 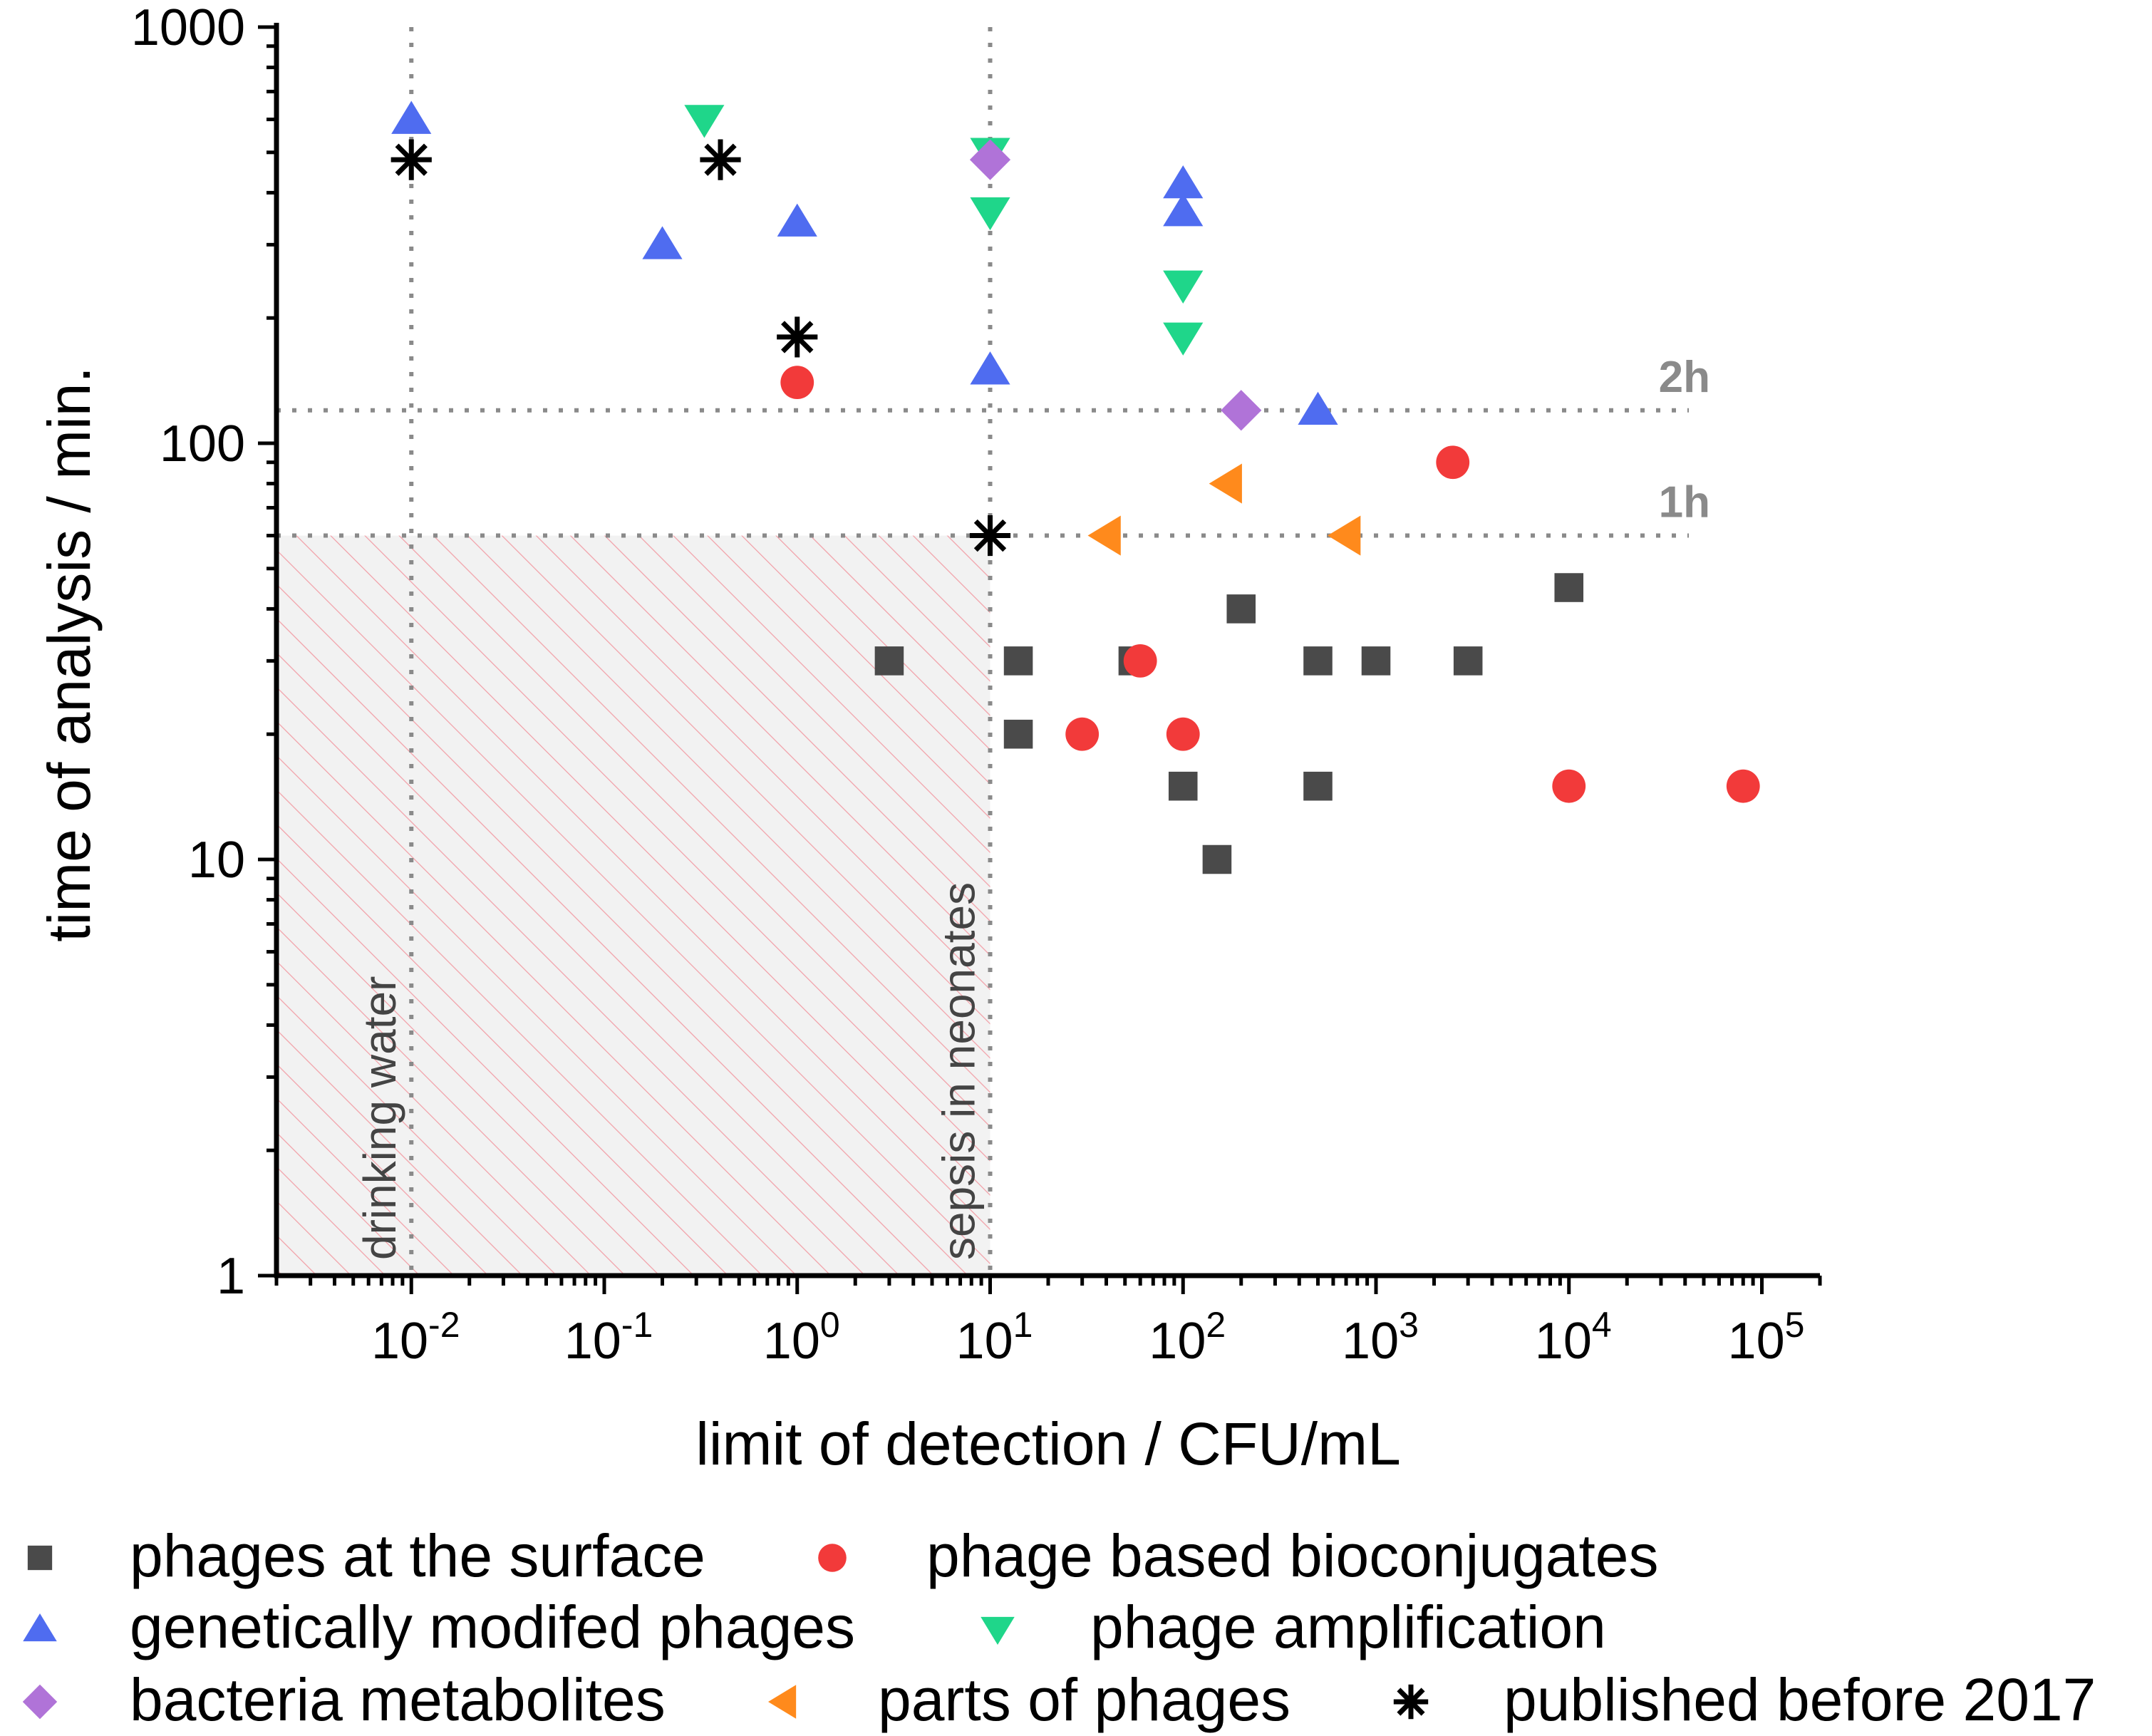 What do you see at coordinates (1048, 1444) in the screenshot?
I see `x-axis-title: limit of detection / CFU/mL` at bounding box center [1048, 1444].